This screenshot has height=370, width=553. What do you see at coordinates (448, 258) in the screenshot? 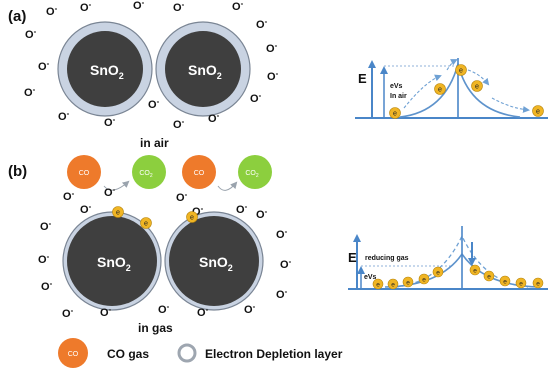
I see `band-diagram-b: E reducing gas eVs e e e e e e e e e e` at bounding box center [448, 258].